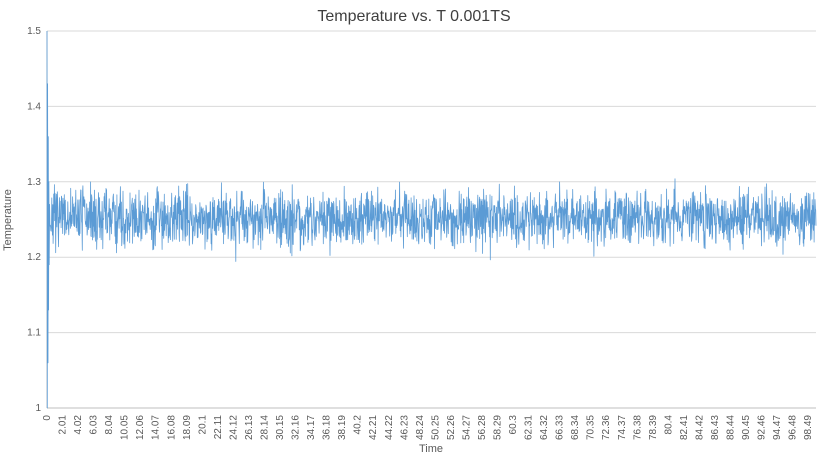  I want to click on x-tick-label: 36.18, so click(327, 427).